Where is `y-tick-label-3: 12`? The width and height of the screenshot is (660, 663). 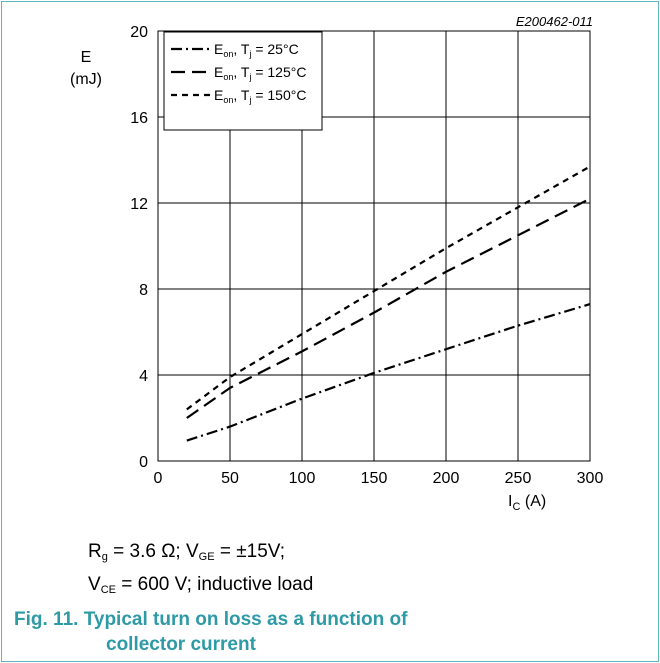 y-tick-label-3: 12 is located at coordinates (139, 204).